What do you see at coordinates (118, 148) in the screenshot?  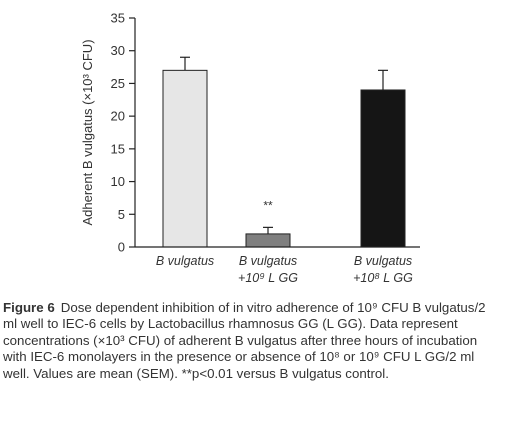 I see `y-tick-label: 15` at bounding box center [118, 148].